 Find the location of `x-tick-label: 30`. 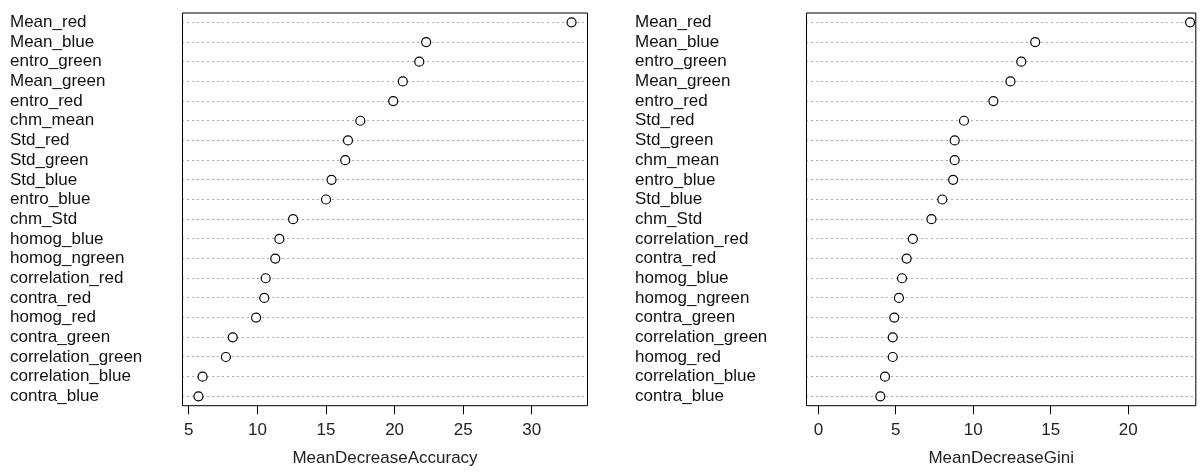

x-tick-label: 30 is located at coordinates (532, 430).